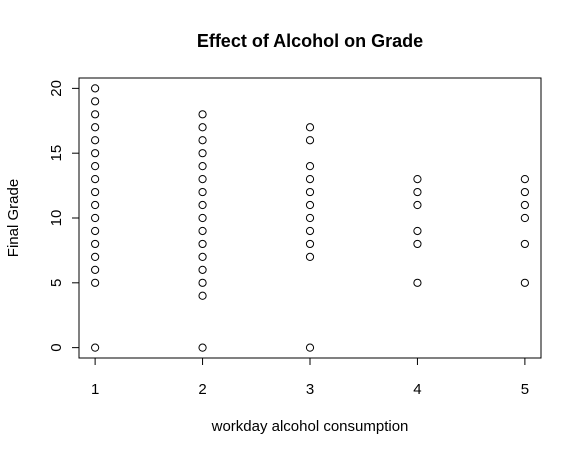  What do you see at coordinates (56, 218) in the screenshot?
I see `y-tick-label: 10` at bounding box center [56, 218].